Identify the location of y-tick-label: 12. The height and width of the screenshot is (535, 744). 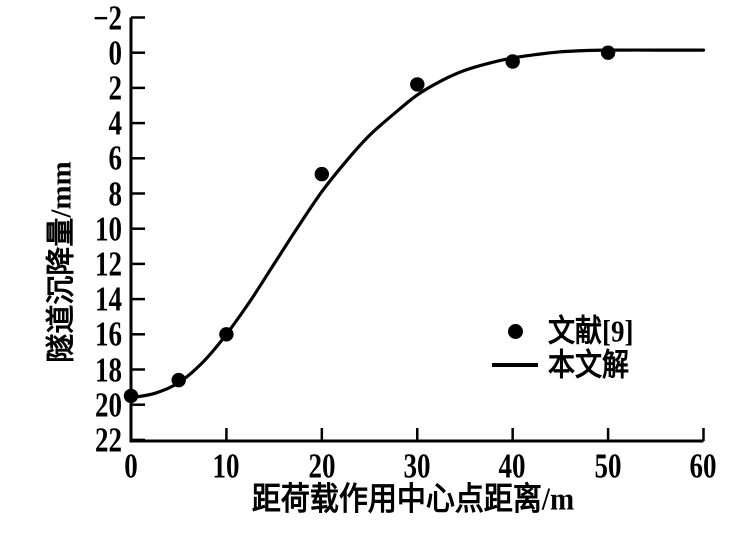
(108, 263).